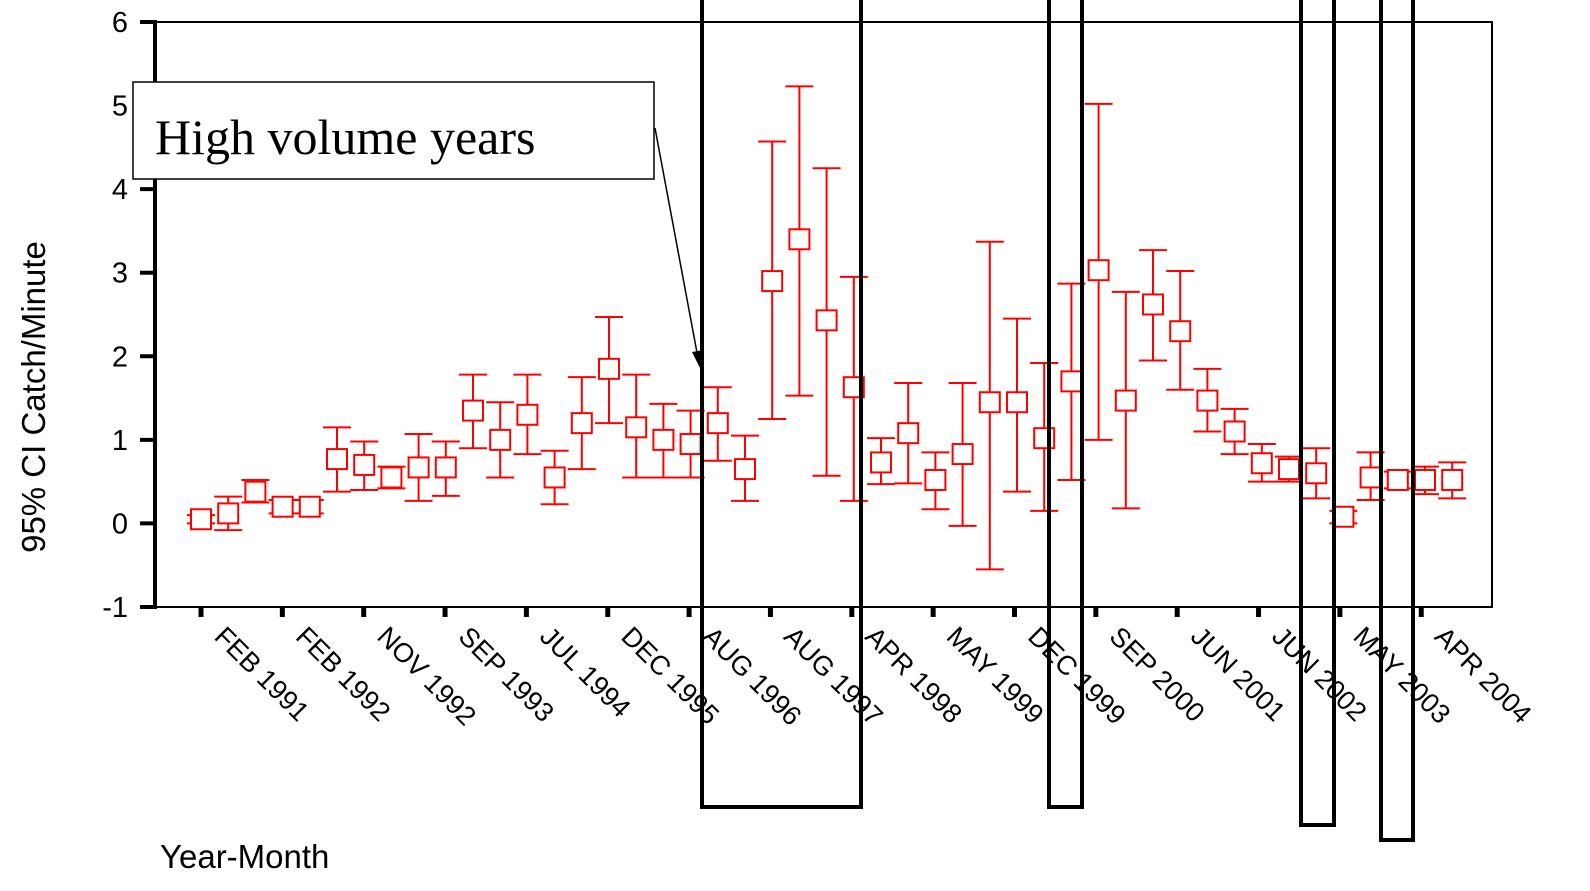  I want to click on highlight-box-2002, so click(1317, 413).